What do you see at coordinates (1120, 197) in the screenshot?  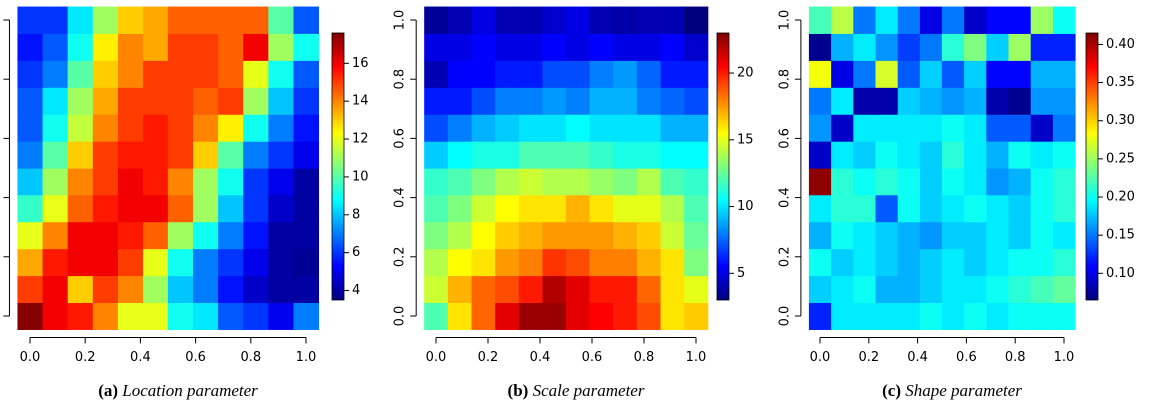 I see `colorbar-tick-label: 0.20` at bounding box center [1120, 197].